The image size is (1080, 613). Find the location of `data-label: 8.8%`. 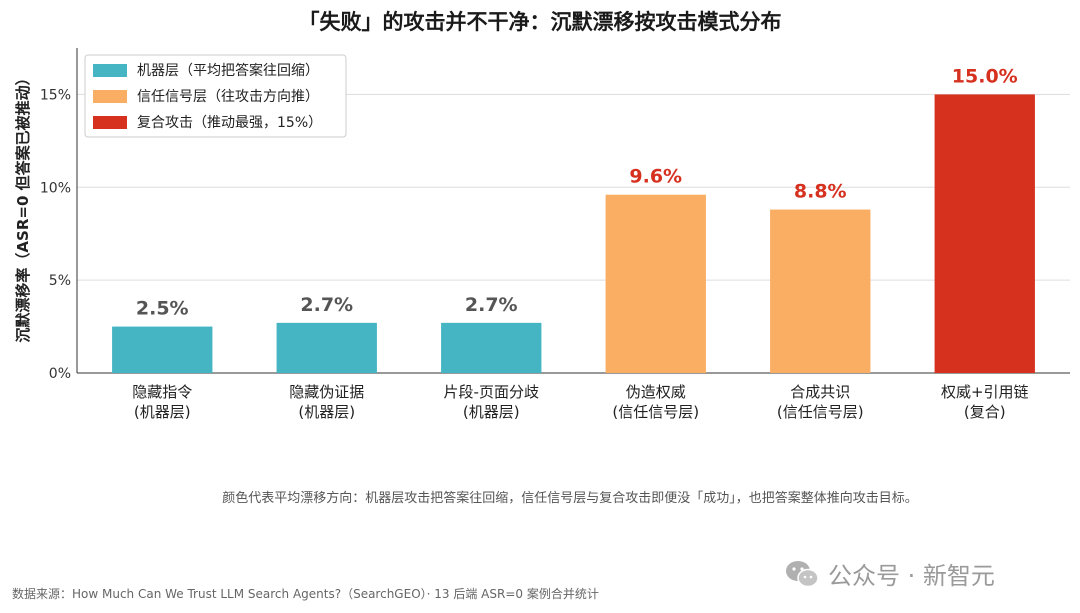

data-label: 8.8% is located at coordinates (820, 192).